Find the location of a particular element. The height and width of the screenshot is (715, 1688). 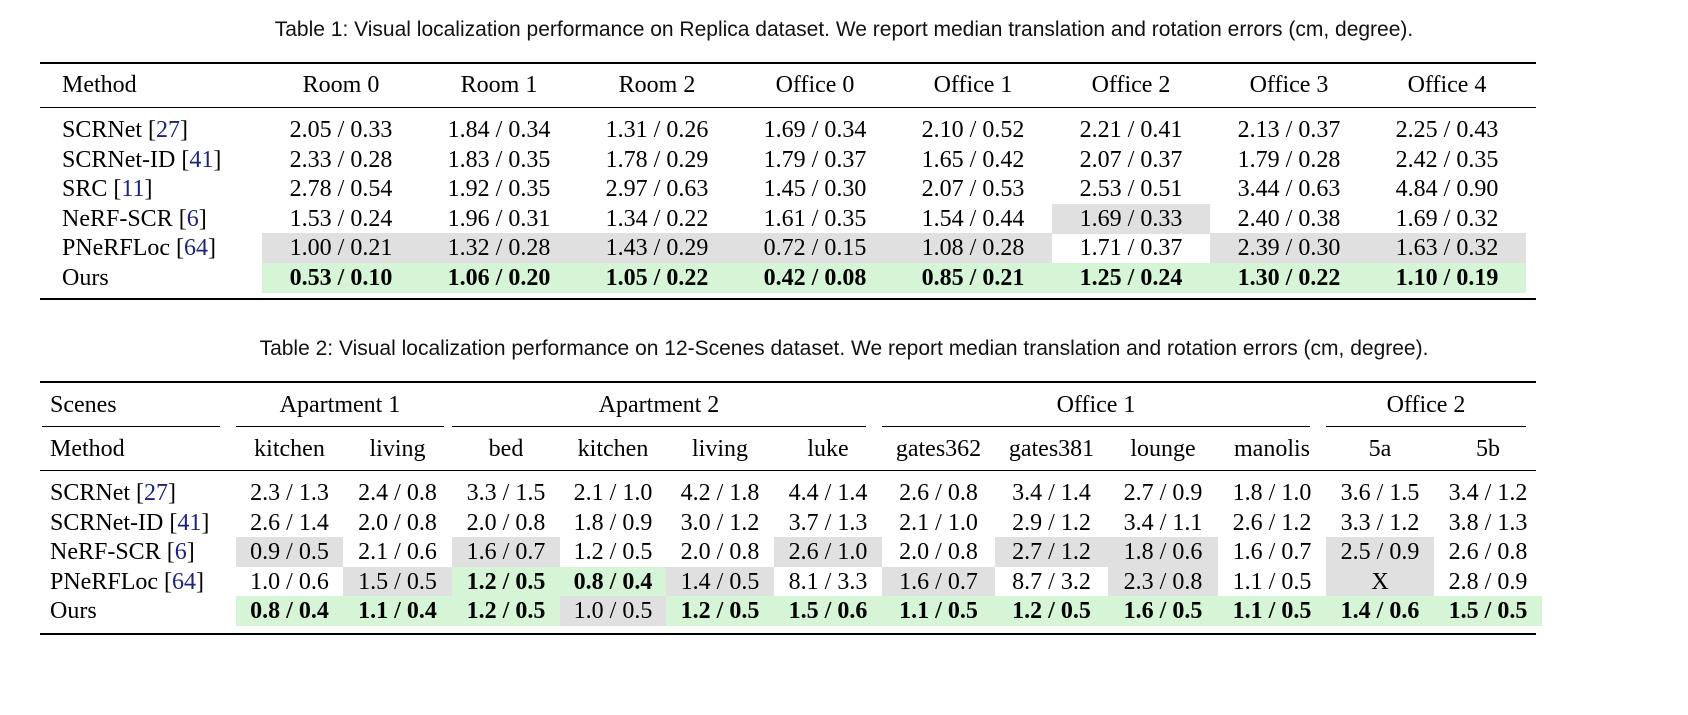

header-cell: 5b is located at coordinates (1488, 449).